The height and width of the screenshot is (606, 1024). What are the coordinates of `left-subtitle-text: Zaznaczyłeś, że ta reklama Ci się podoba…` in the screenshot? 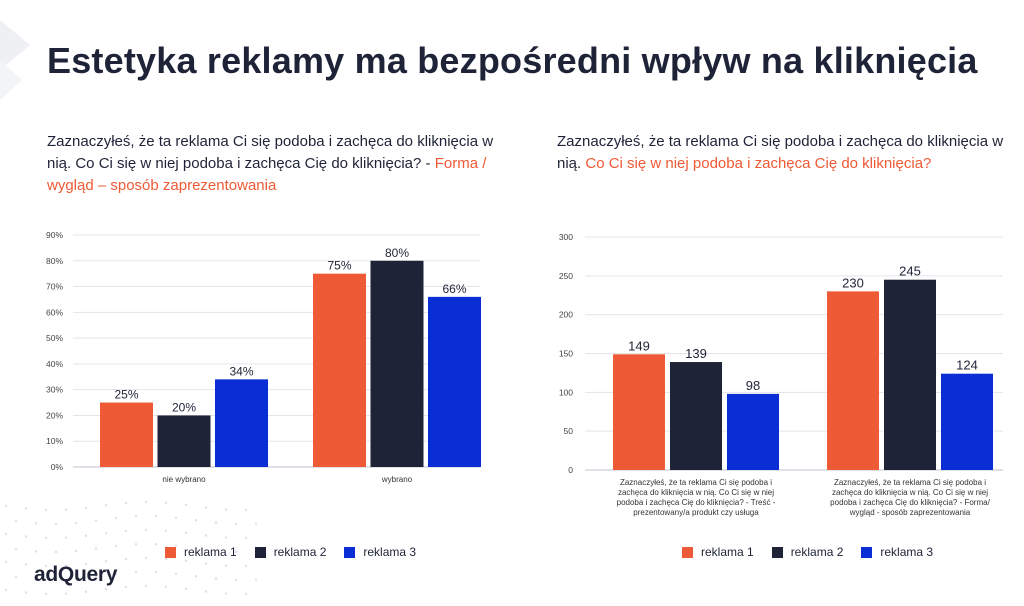 It's located at (270, 152).